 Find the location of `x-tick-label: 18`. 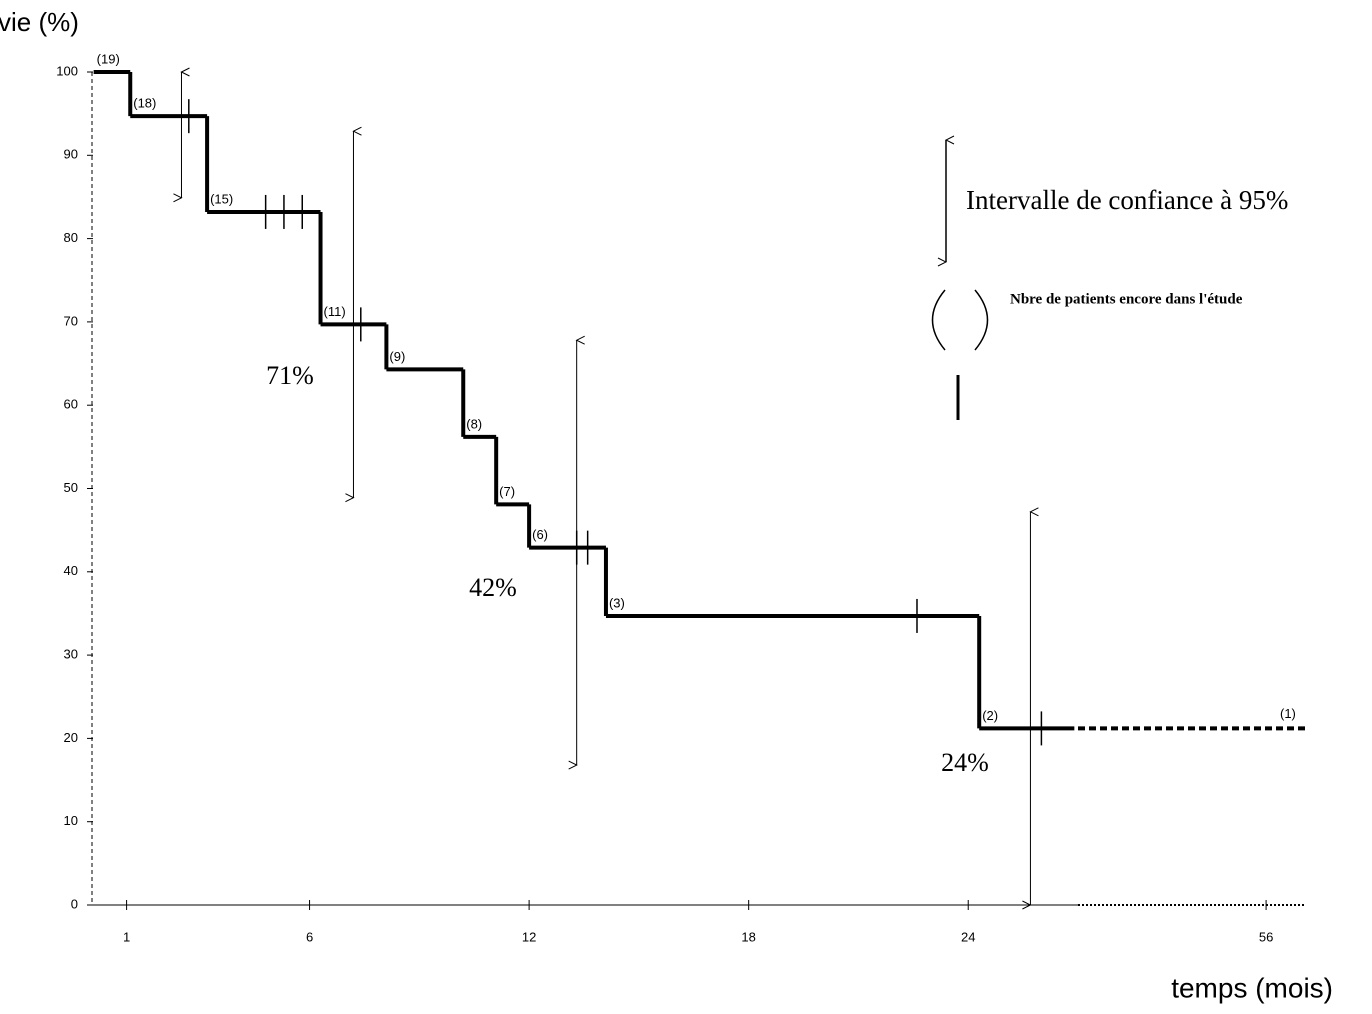

x-tick-label: 18 is located at coordinates (748, 936).